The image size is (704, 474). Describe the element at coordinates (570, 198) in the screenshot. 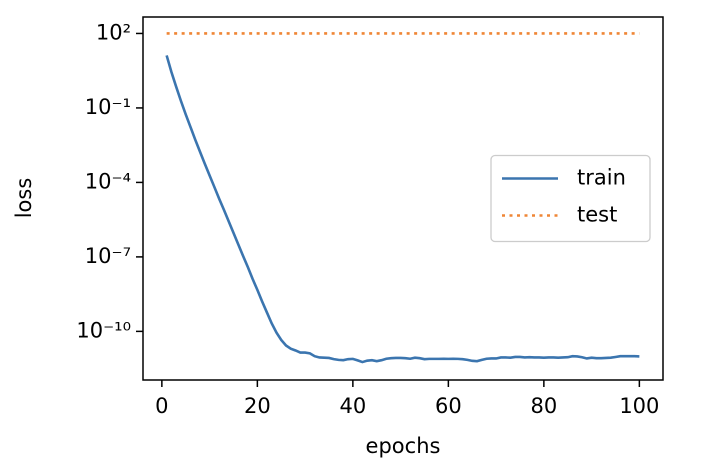

I see `legend-box` at that location.